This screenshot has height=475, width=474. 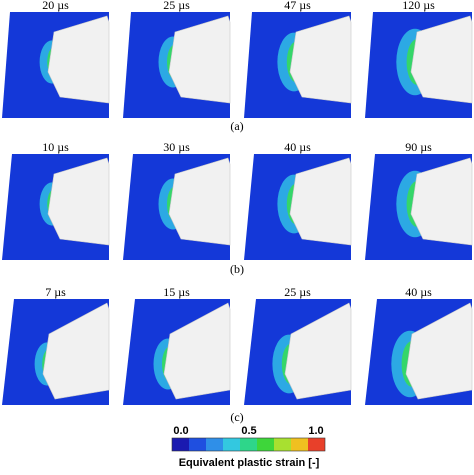 What do you see at coordinates (236, 417) in the screenshot?
I see `row-label: (c)` at bounding box center [236, 417].